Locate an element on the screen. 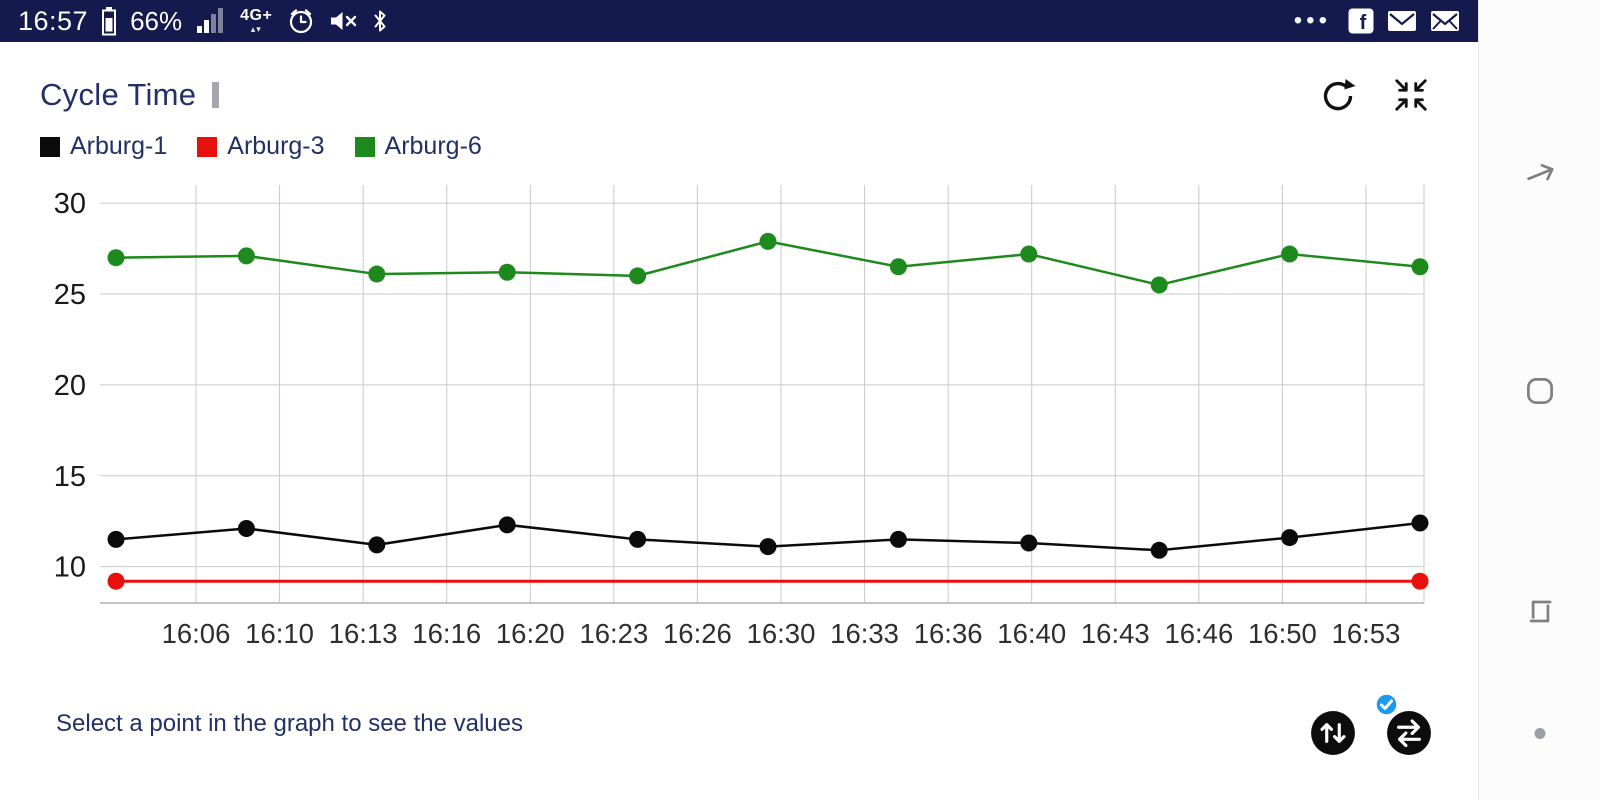  facebook-icon: f is located at coordinates (1361, 21).